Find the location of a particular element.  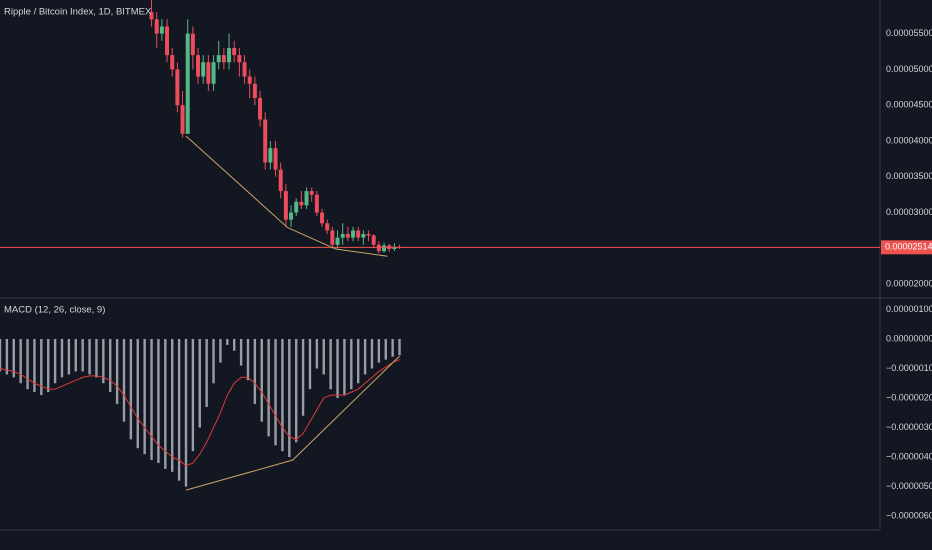

y-tick-label: 0.00004500 is located at coordinates (909, 105).